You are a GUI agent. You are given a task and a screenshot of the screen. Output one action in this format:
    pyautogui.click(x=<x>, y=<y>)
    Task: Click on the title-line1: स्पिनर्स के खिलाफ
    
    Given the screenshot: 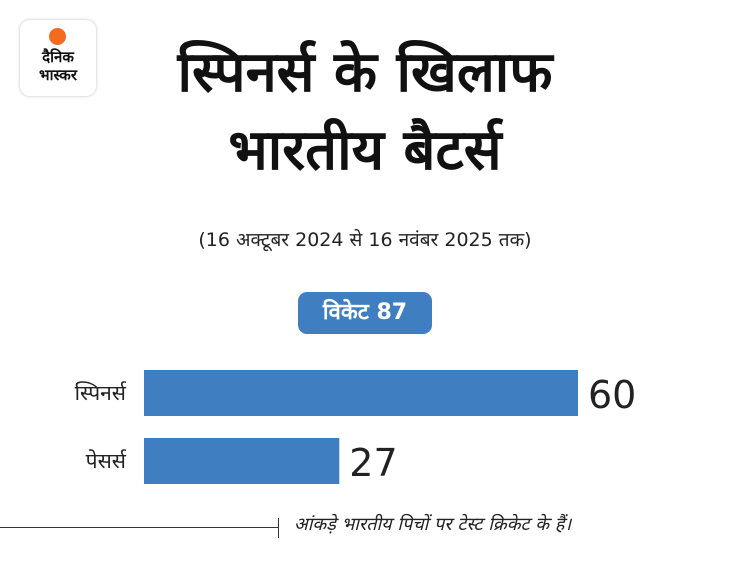 What is the action you would take?
    pyautogui.click(x=365, y=72)
    